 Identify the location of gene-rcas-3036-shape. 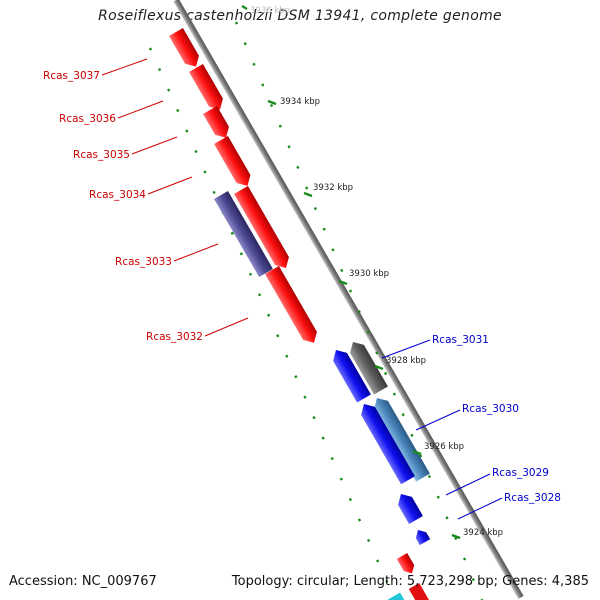
(206, 87).